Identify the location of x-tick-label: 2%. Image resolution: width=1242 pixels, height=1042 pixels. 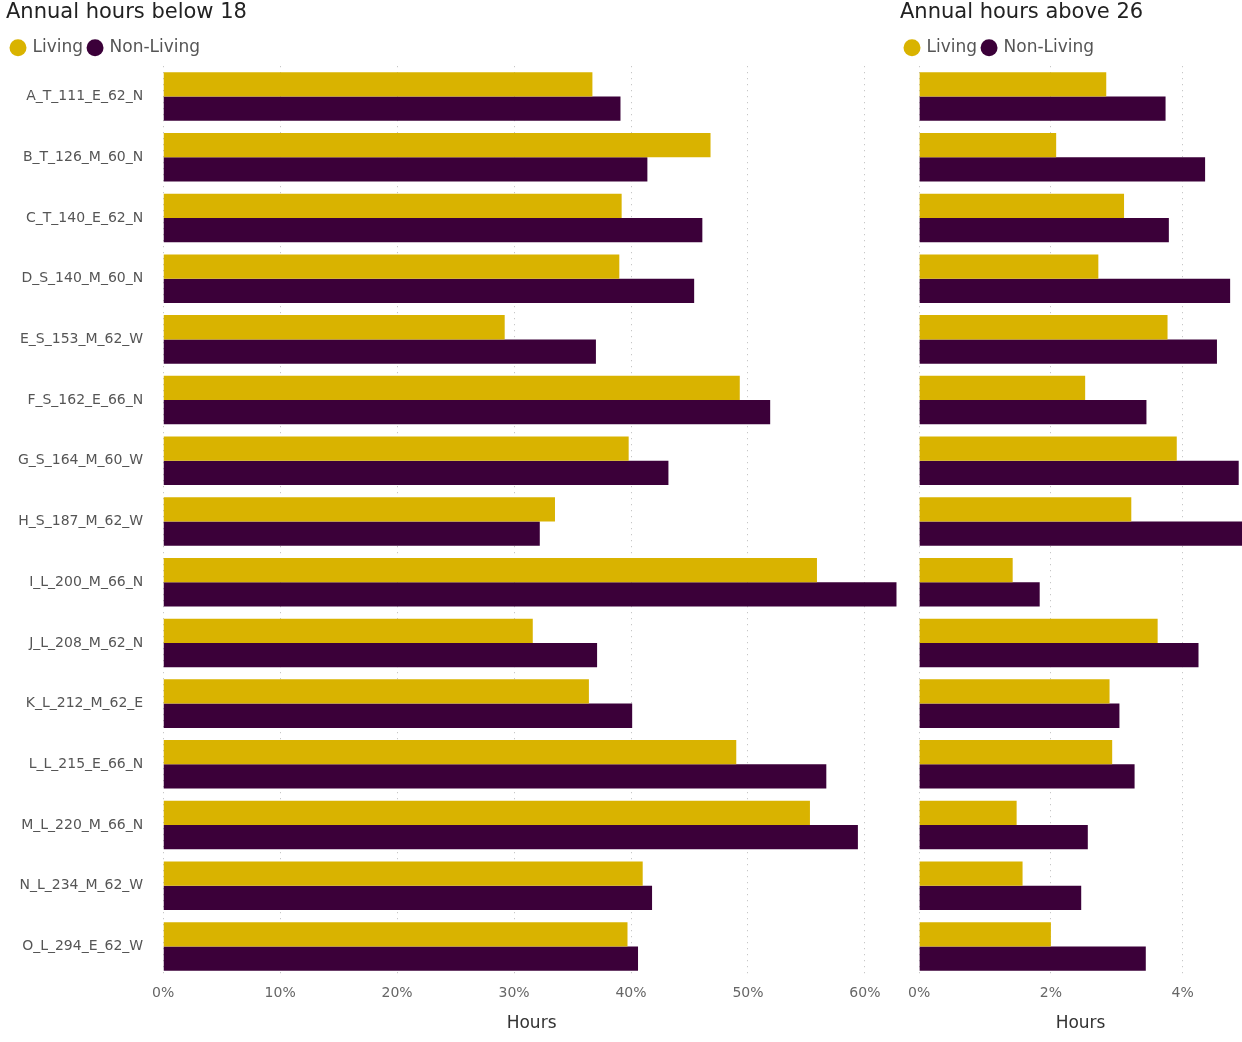
(1051, 991).